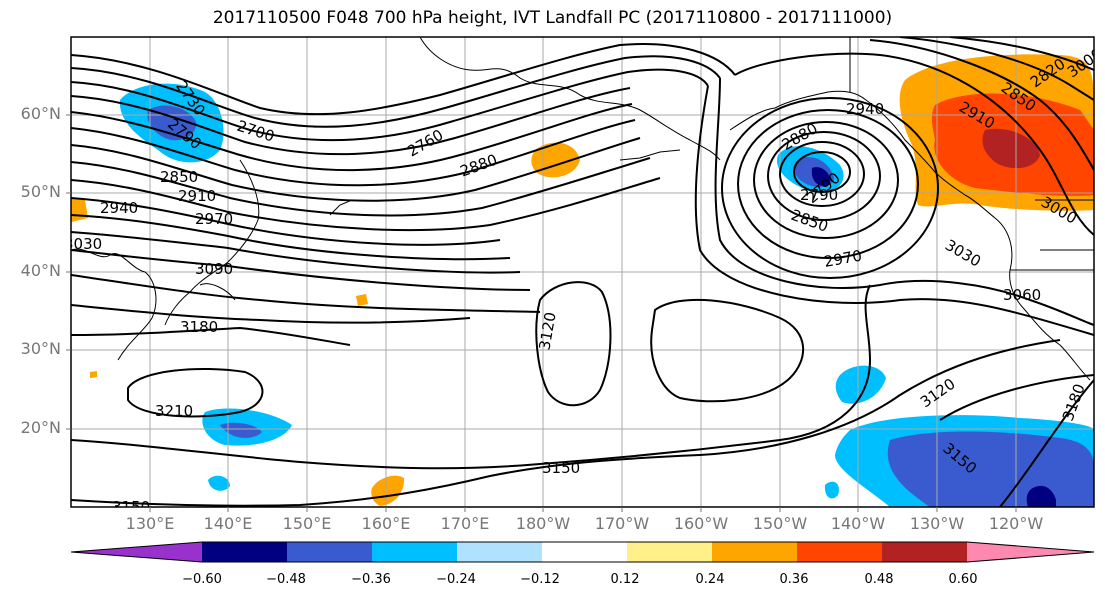  What do you see at coordinates (199, 327) in the screenshot?
I see `contour-label: 3180` at bounding box center [199, 327].